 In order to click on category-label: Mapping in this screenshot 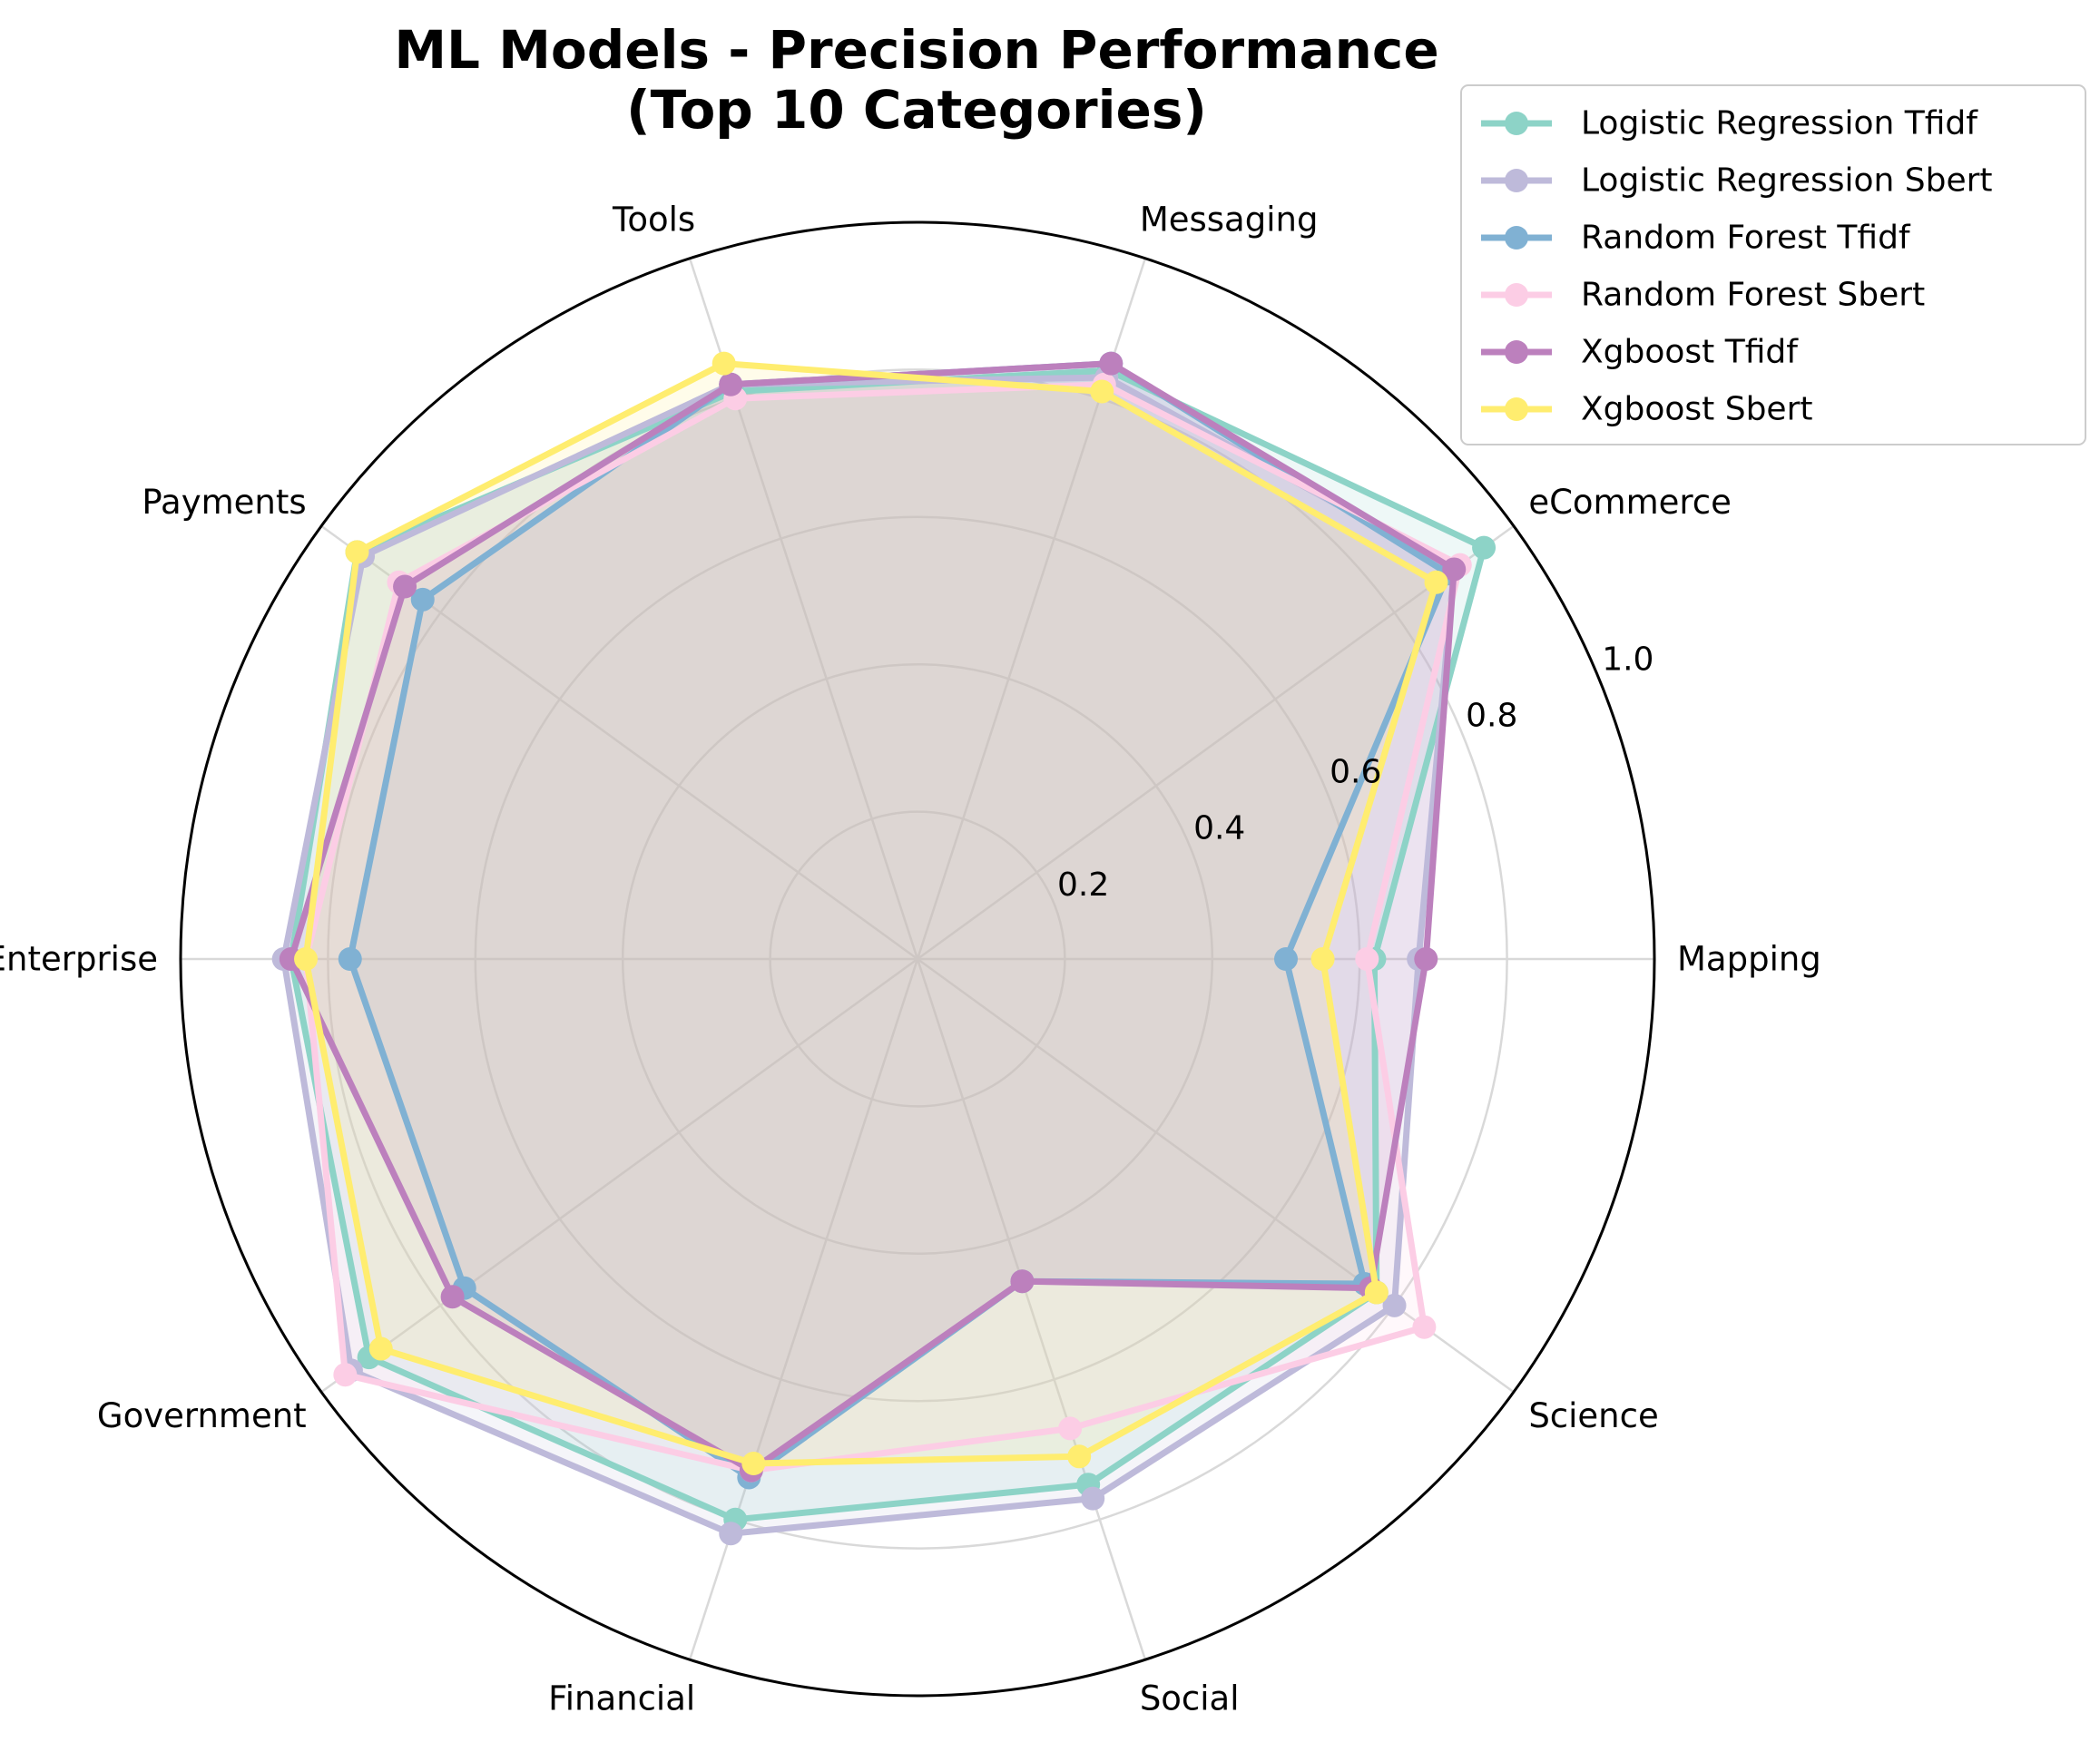, I will do `click(1749, 959)`.